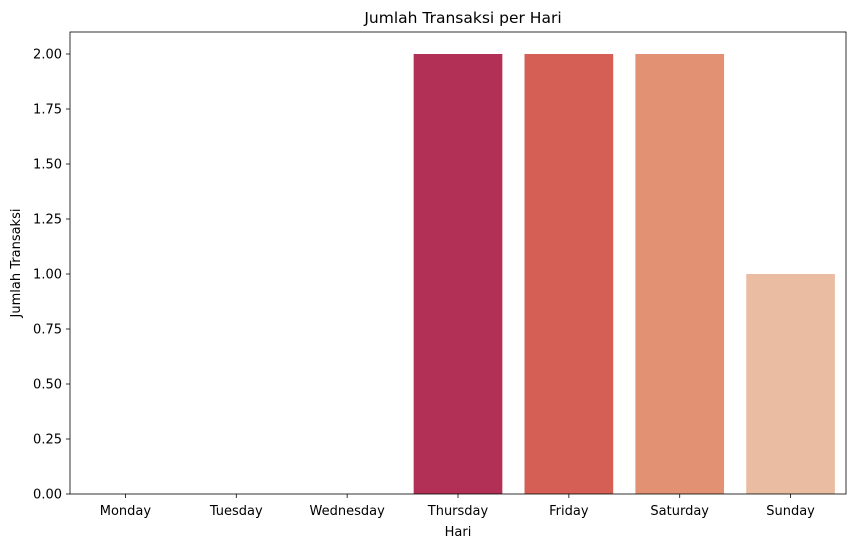  What do you see at coordinates (458, 274) in the screenshot?
I see `bar-thursday` at bounding box center [458, 274].